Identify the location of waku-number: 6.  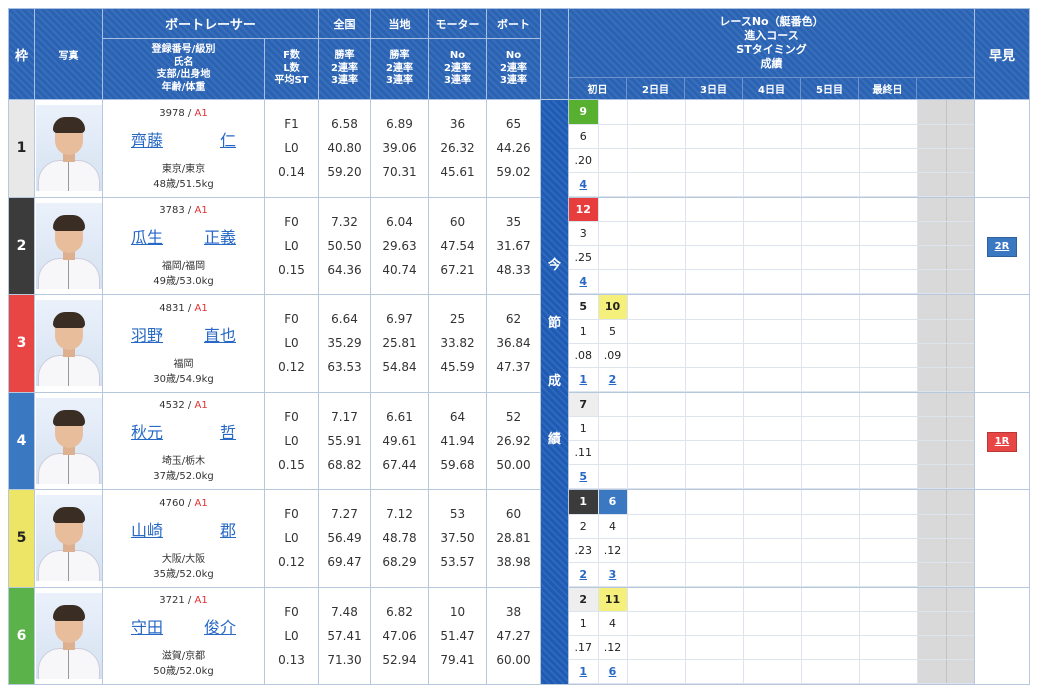
(21, 635).